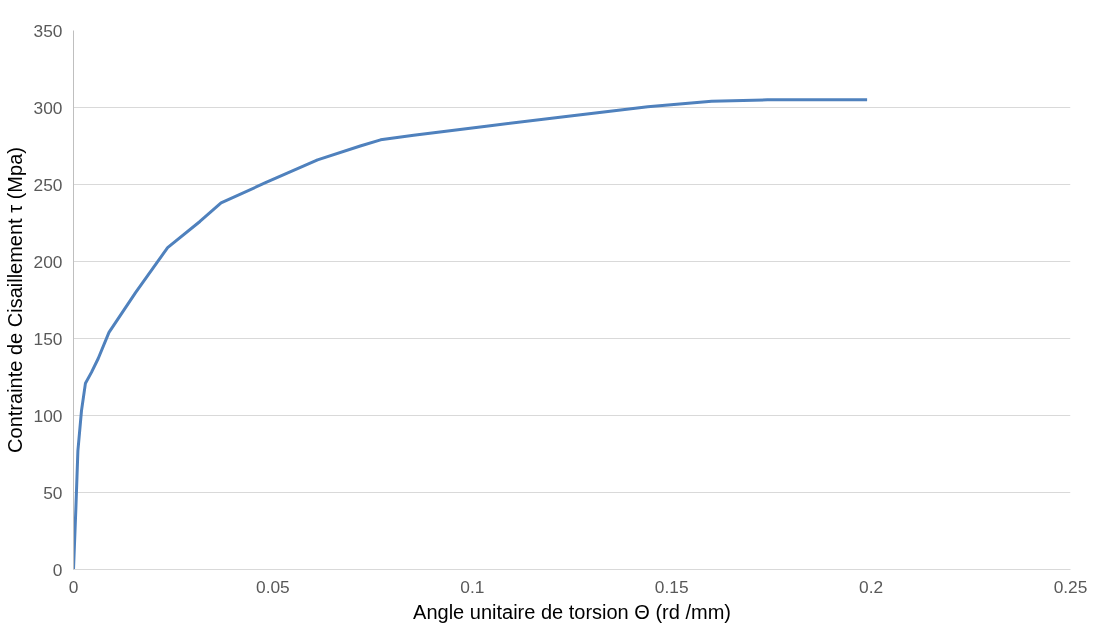 The width and height of the screenshot is (1118, 632). I want to click on y-tick-label: 250, so click(48, 184).